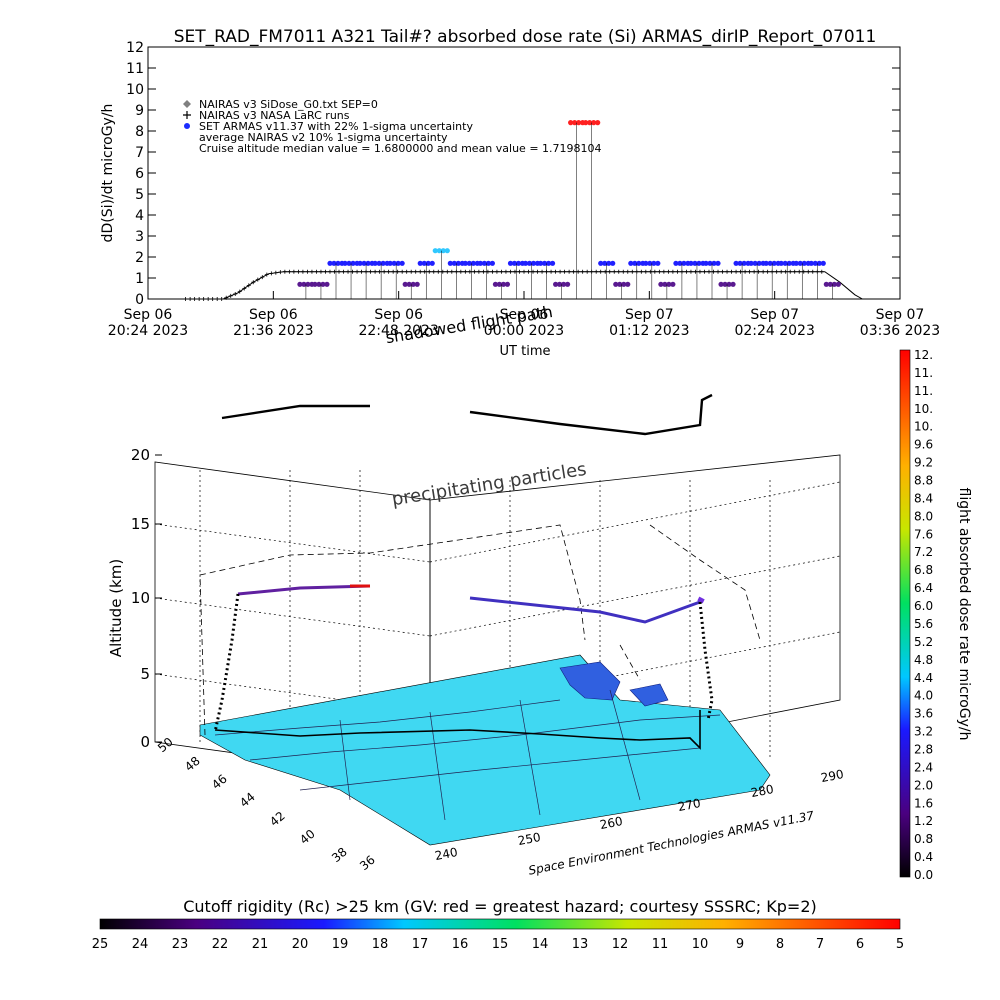 The height and width of the screenshot is (1000, 1000). Describe the element at coordinates (649, 331) in the screenshot. I see `timeseries-x-tick-label: 01:12 2023` at that location.